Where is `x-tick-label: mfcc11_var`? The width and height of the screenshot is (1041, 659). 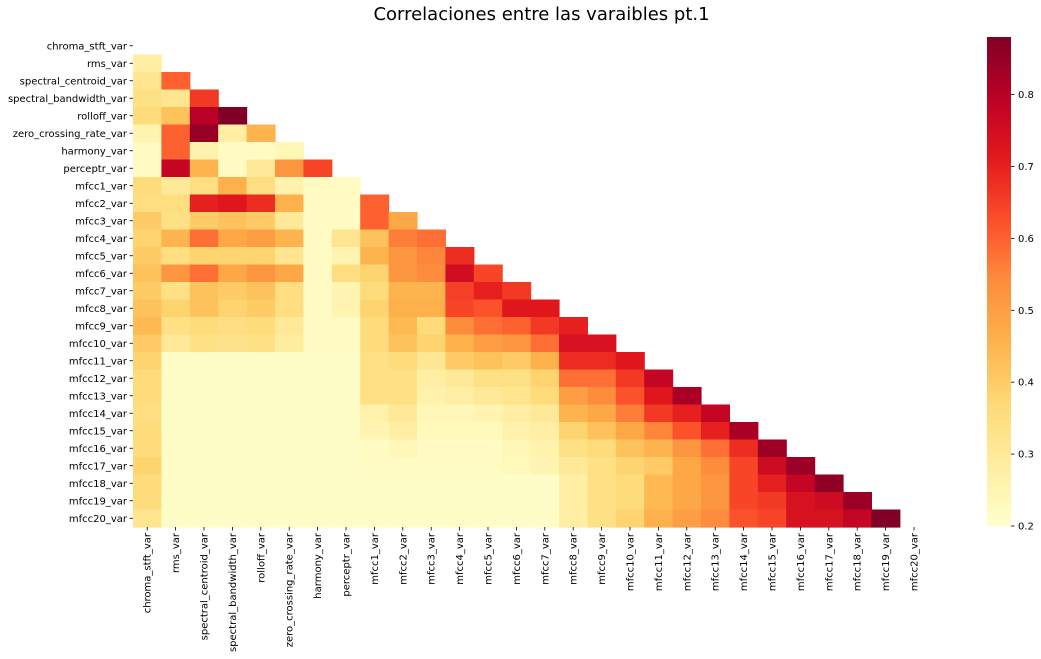
x-tick-label: mfcc11_var is located at coordinates (659, 561).